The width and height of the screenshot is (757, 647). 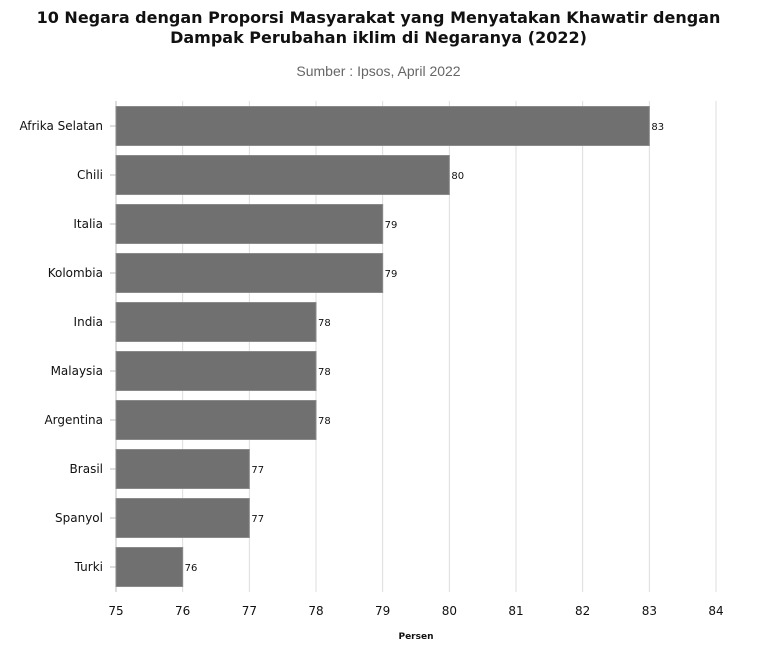 What do you see at coordinates (88, 567) in the screenshot?
I see `y-tick-label: Turki` at bounding box center [88, 567].